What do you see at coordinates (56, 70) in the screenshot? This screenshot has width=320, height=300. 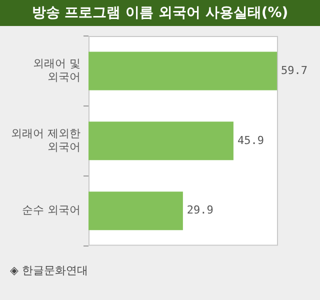 I see `y-tick-label: 외래어 및 외국어` at bounding box center [56, 70].